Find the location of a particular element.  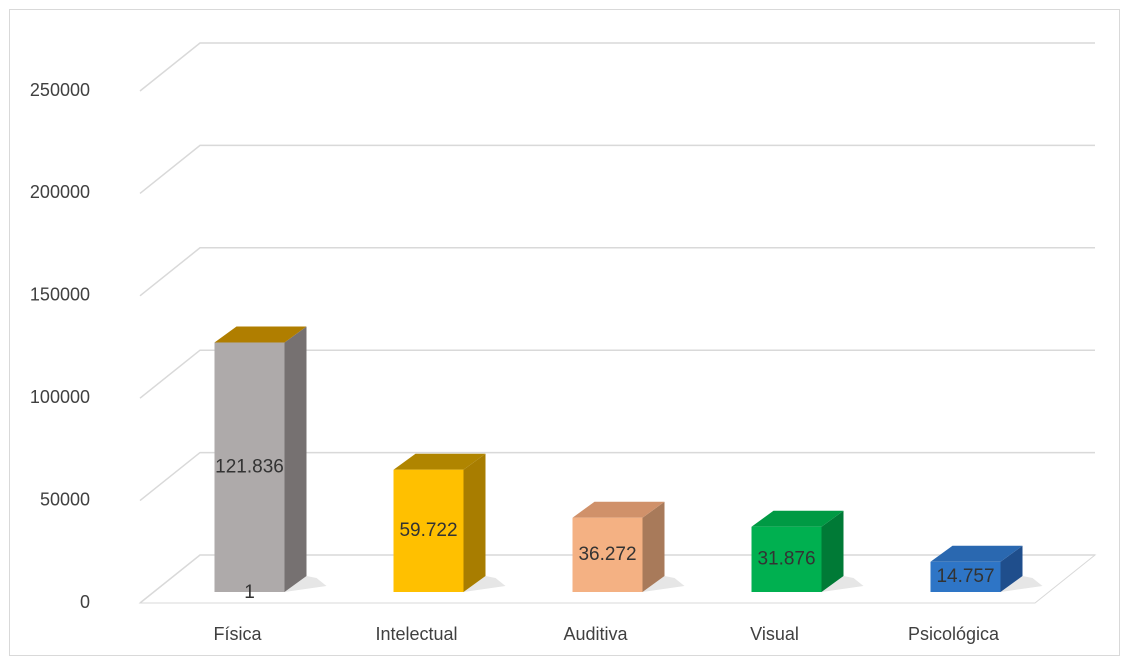

data-label: 36.272 is located at coordinates (607, 554).